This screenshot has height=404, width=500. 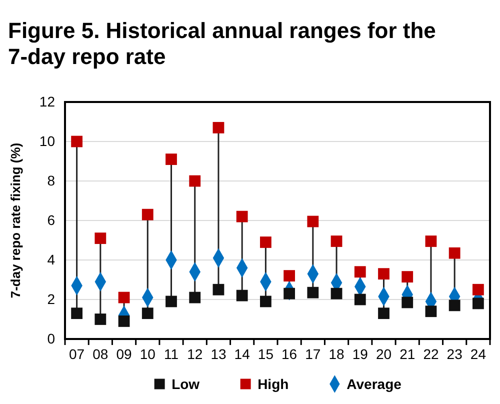 I want to click on x-tick-label: 24, so click(x=478, y=354).